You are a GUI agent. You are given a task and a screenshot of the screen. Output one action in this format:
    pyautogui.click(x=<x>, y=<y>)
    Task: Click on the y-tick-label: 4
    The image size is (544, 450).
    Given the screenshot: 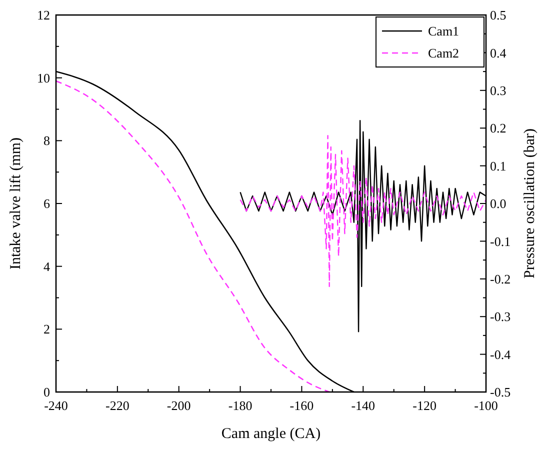 What is the action you would take?
    pyautogui.click(x=47, y=266)
    